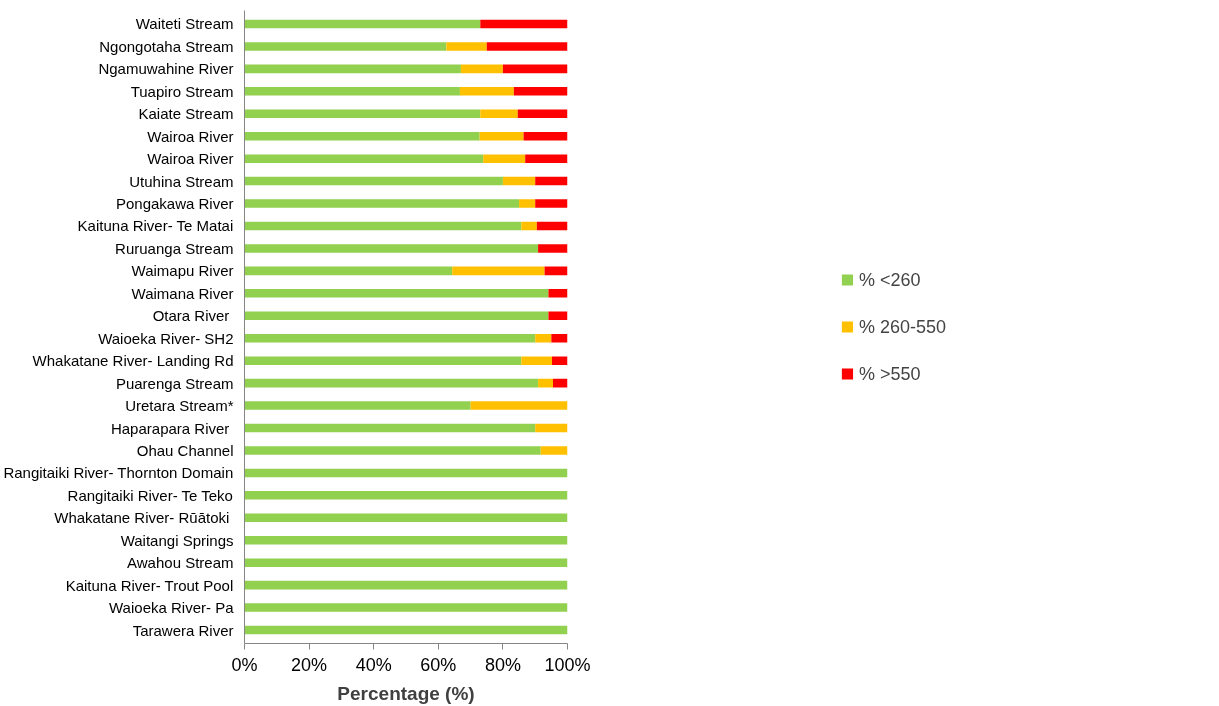 This screenshot has height=706, width=1219. What do you see at coordinates (183, 630) in the screenshot?
I see `y-tick-label: Tarawera River` at bounding box center [183, 630].